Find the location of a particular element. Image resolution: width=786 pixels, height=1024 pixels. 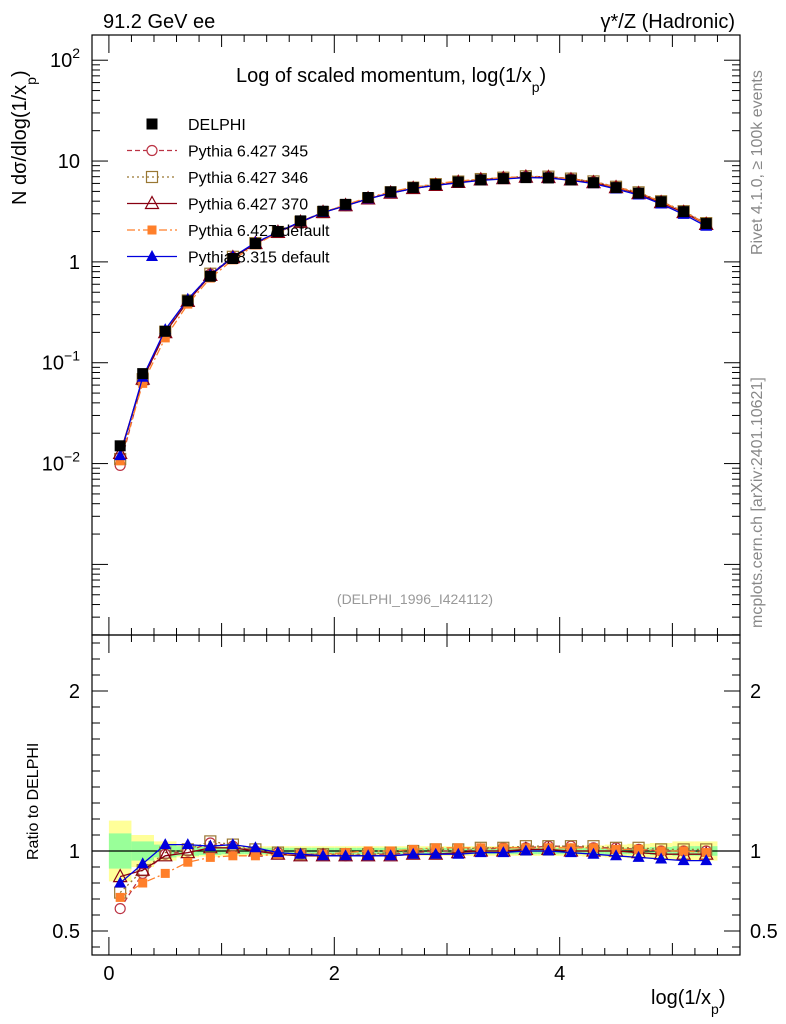

source-label: mcplots.cern.ch [arXiv:2401.10621] is located at coordinates (757, 502).